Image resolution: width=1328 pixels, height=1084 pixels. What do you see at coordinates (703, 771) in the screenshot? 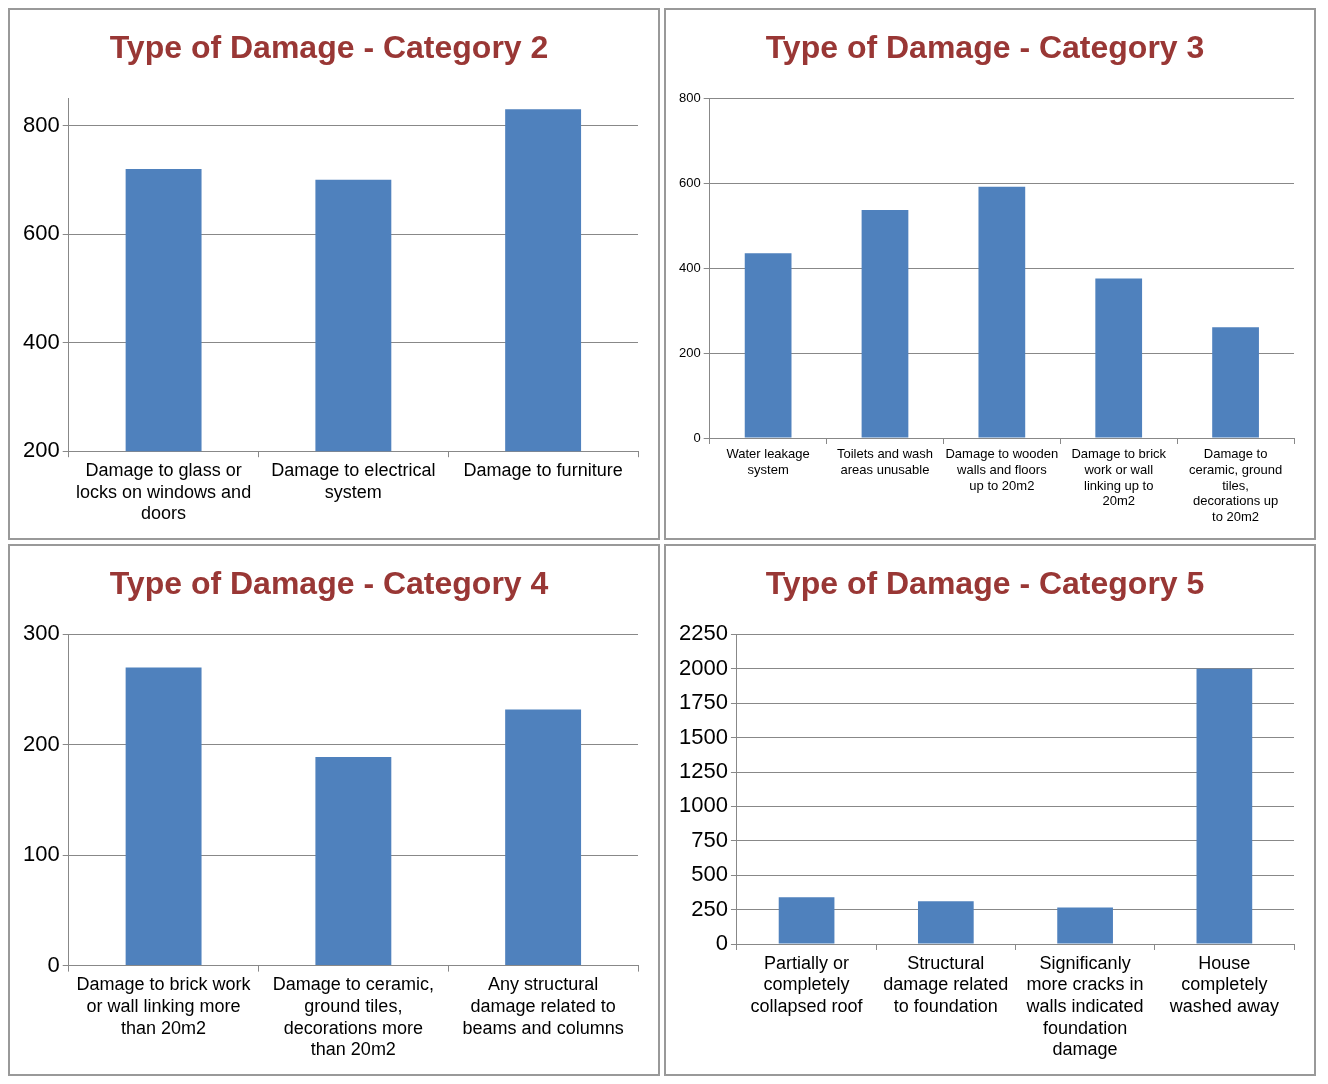
I see `y-tick-label: 1250` at bounding box center [703, 771].